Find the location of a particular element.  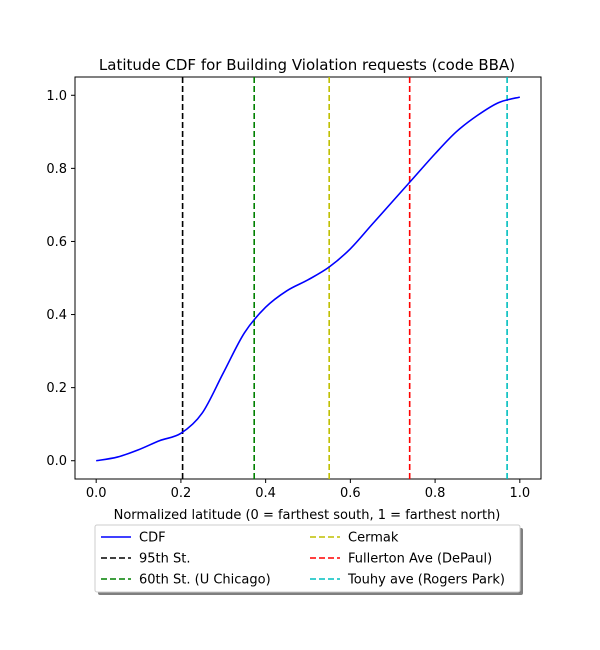

y-tick-label: 0.2 is located at coordinates (56, 388).